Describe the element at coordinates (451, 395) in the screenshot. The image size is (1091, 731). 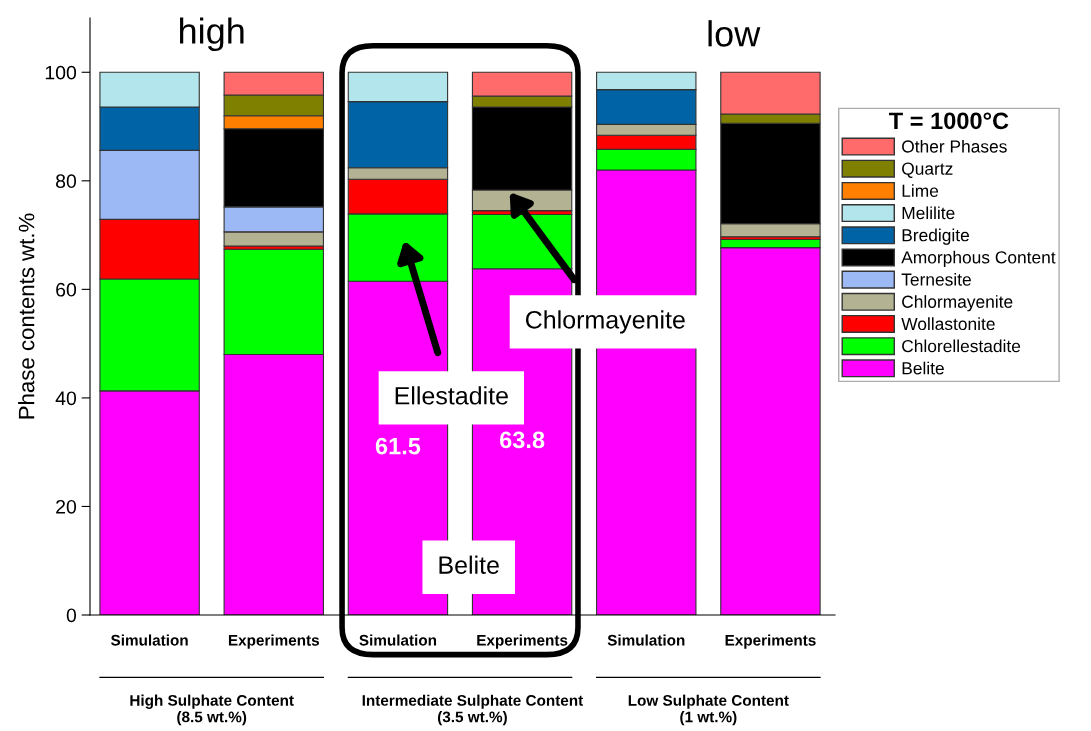
I see `annotation: Ellestadite` at that location.